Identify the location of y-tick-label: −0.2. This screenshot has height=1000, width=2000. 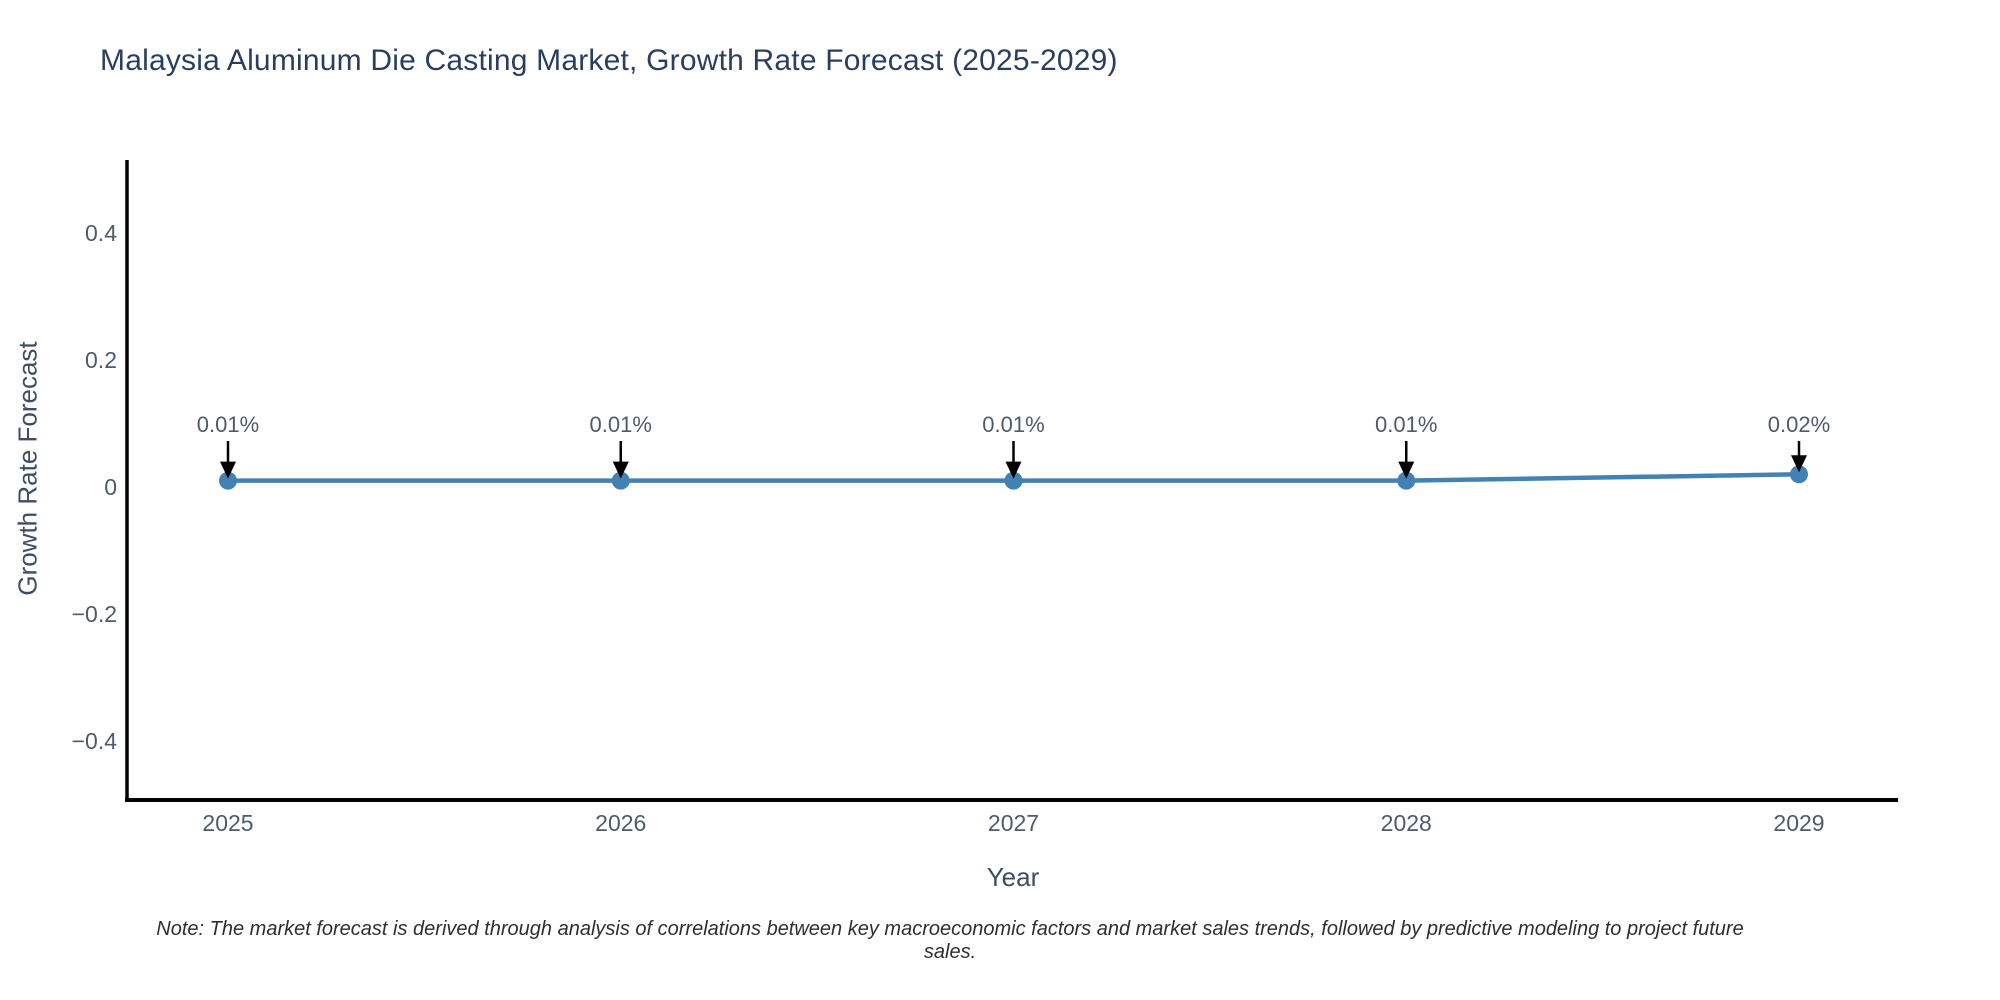
(94, 614).